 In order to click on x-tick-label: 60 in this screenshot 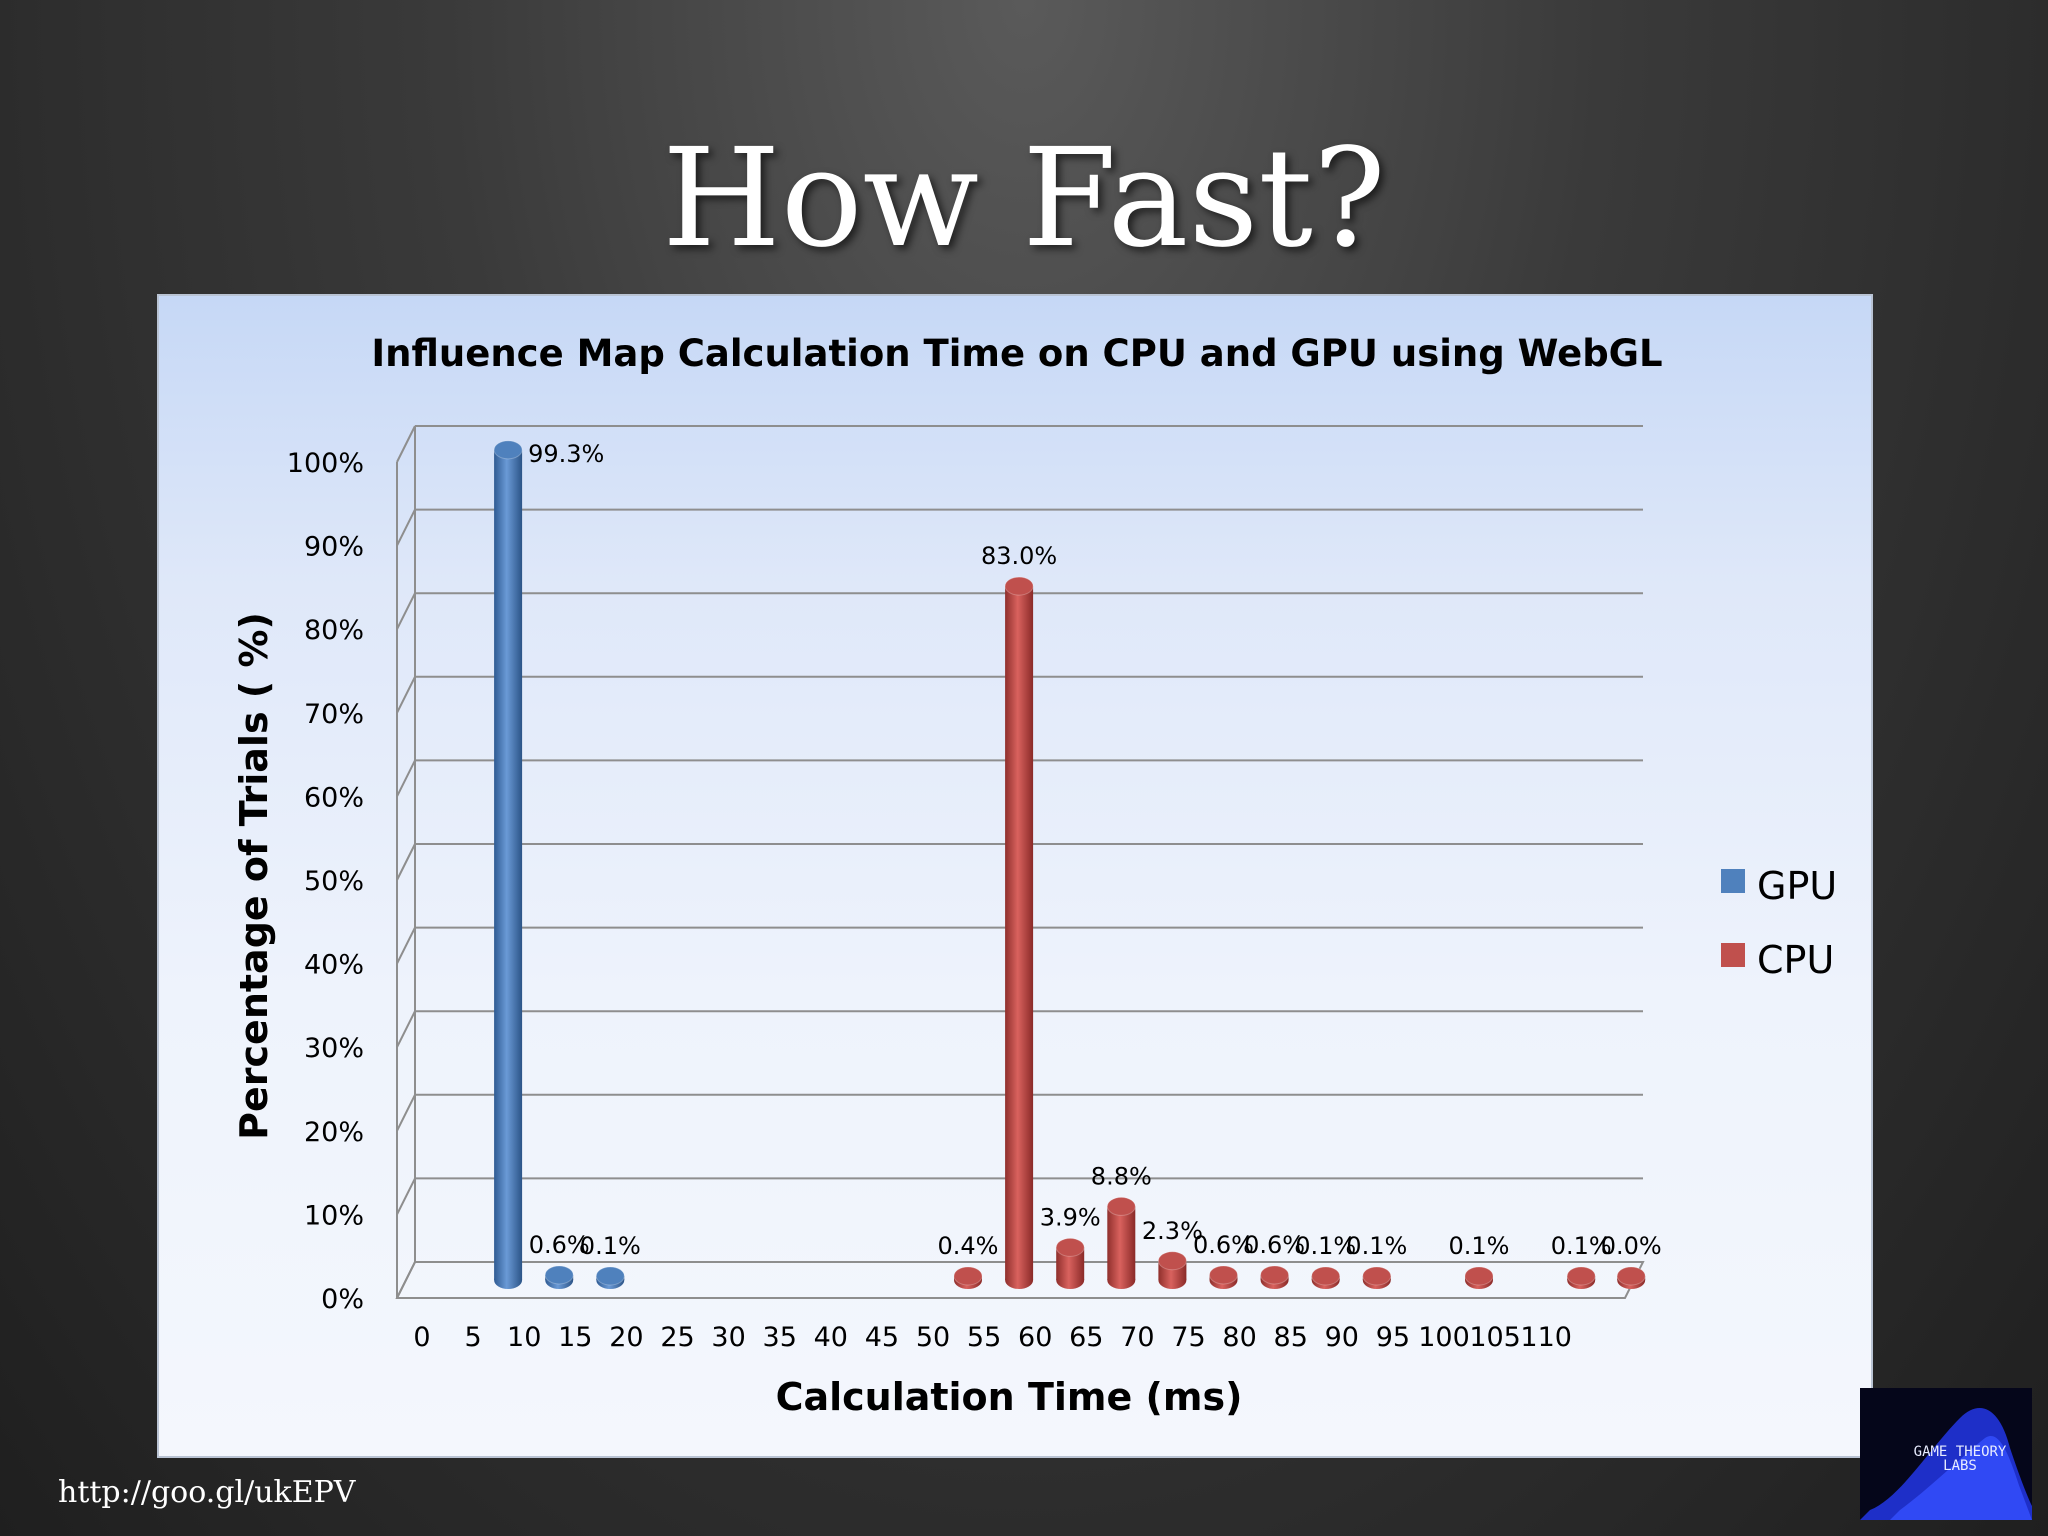, I will do `click(1035, 1337)`.